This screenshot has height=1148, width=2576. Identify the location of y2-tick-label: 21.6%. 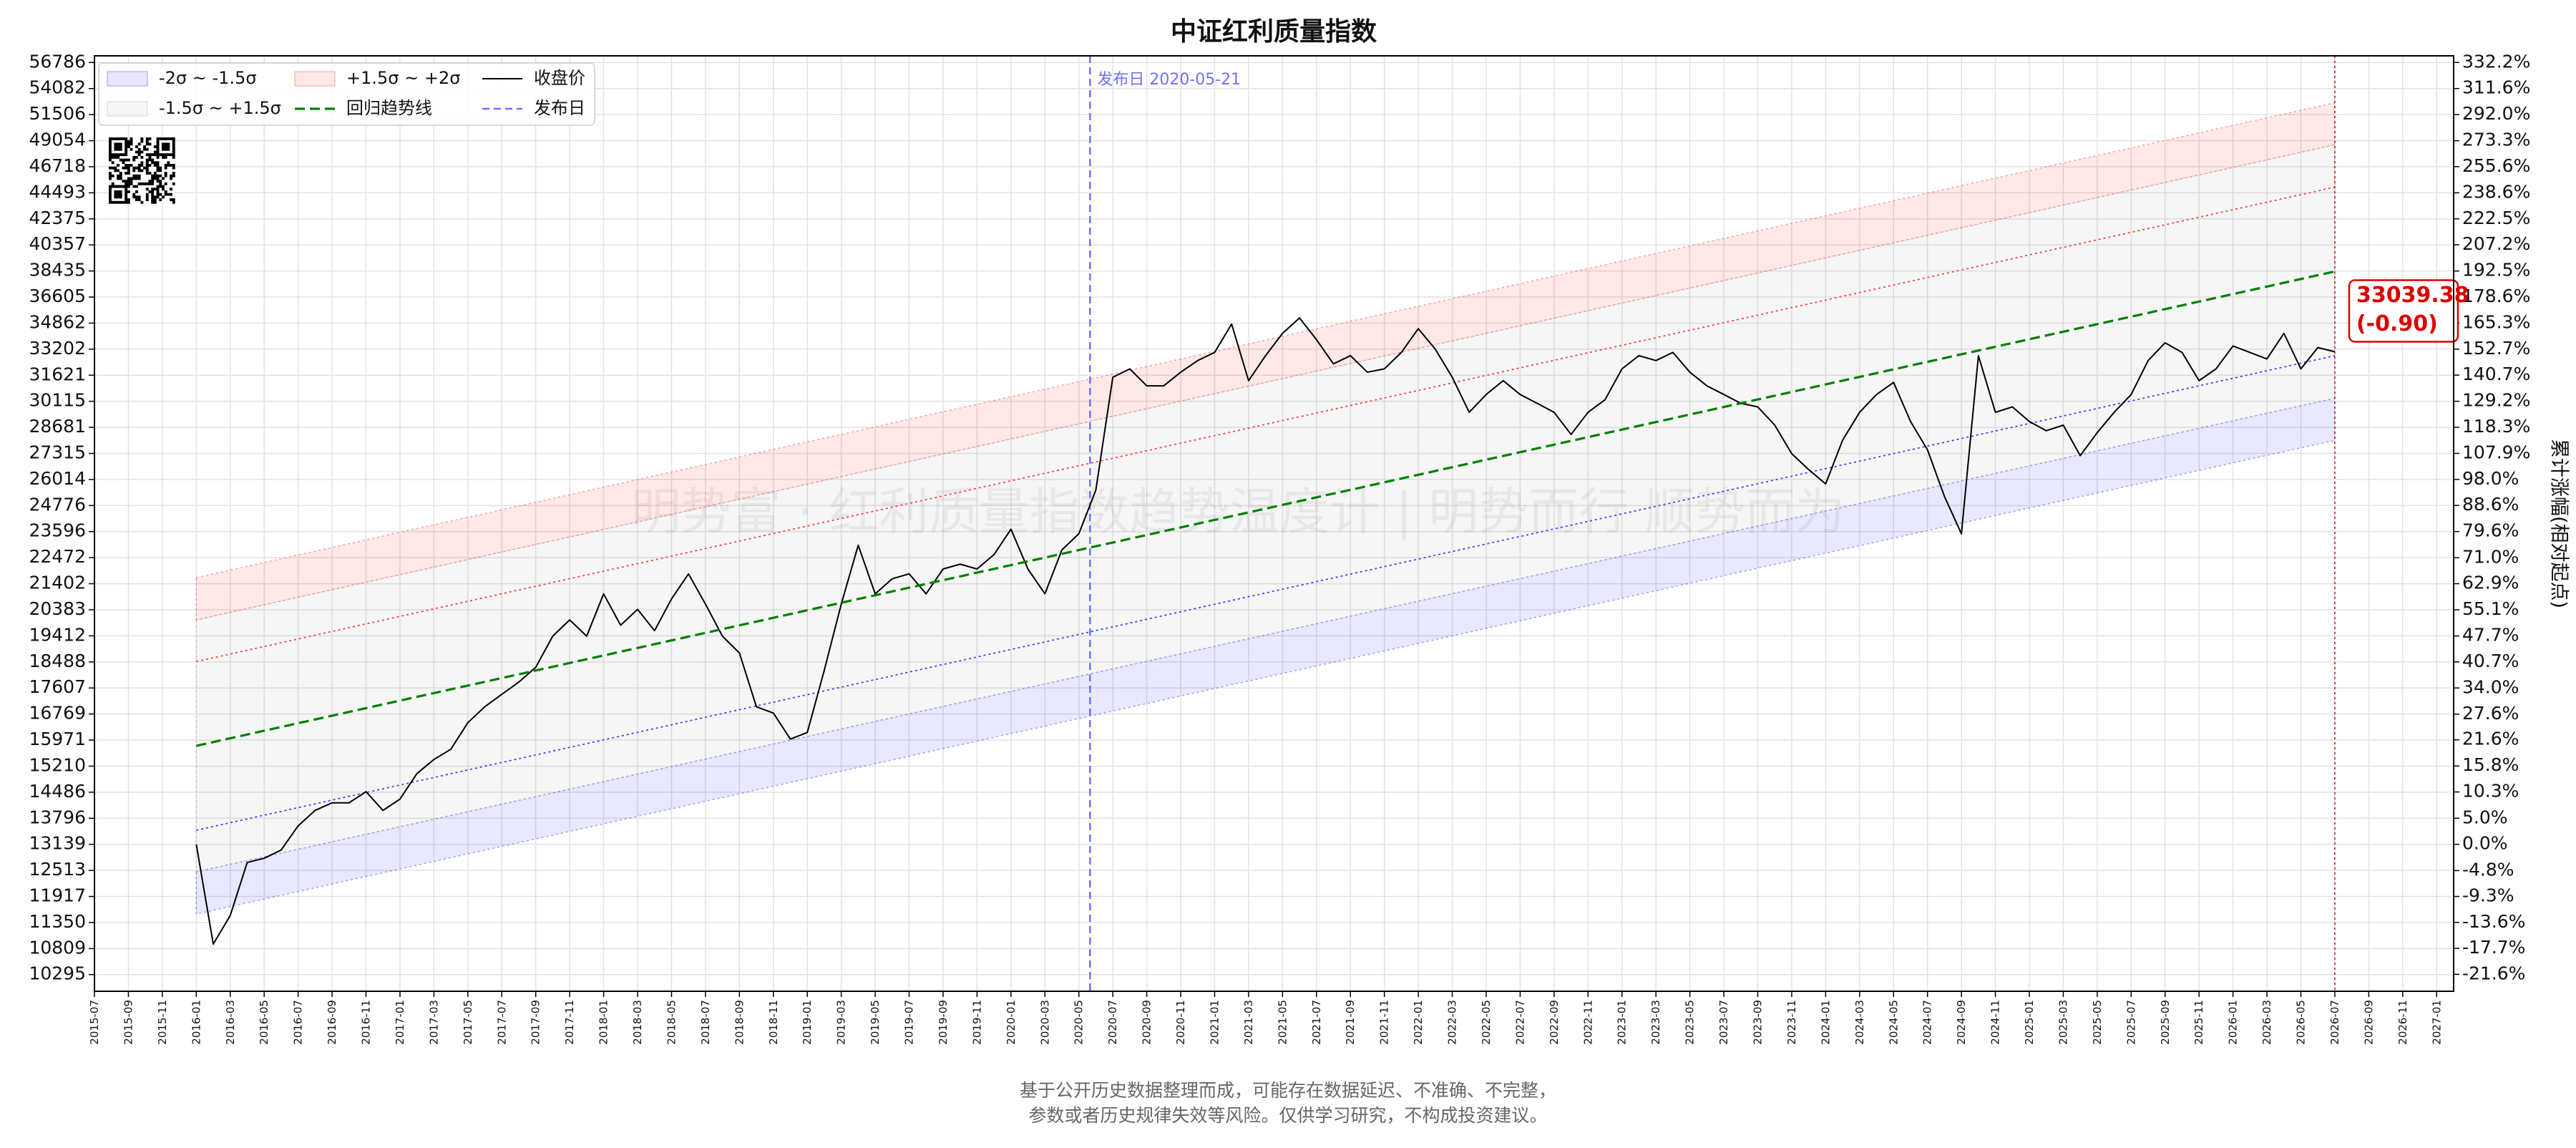
(2490, 739).